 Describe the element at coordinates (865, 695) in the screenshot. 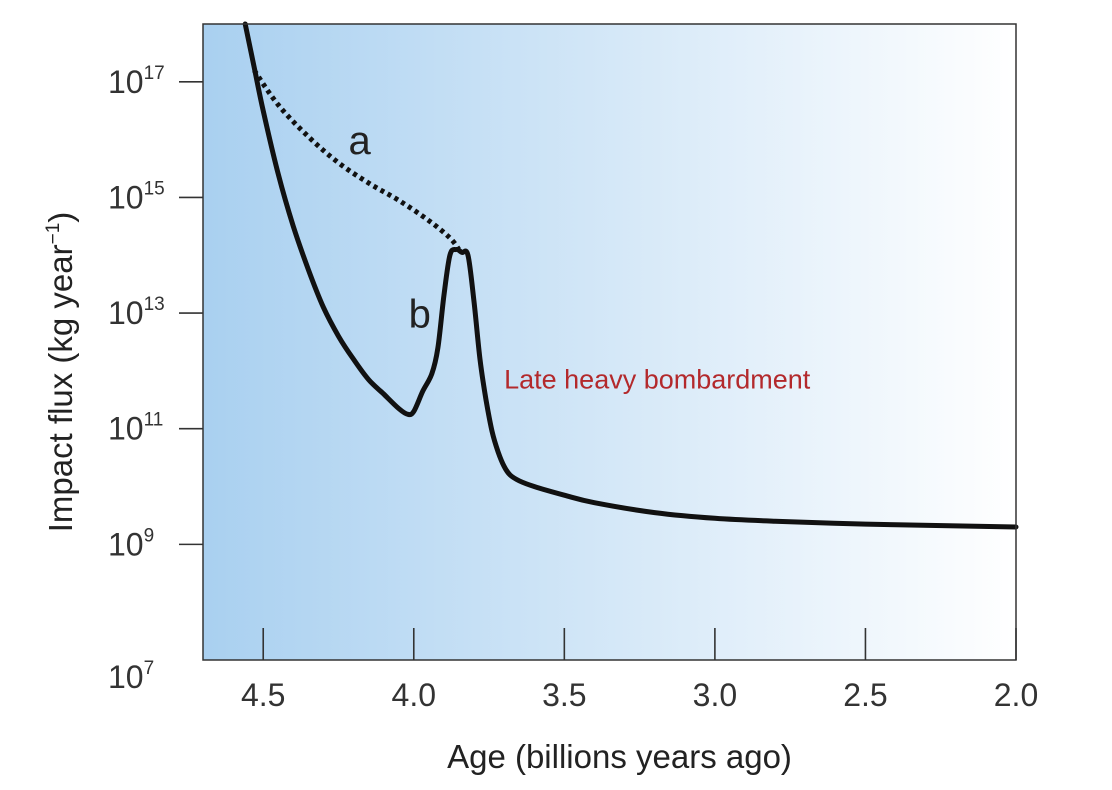

I see `x-tick-label: 2.5` at that location.